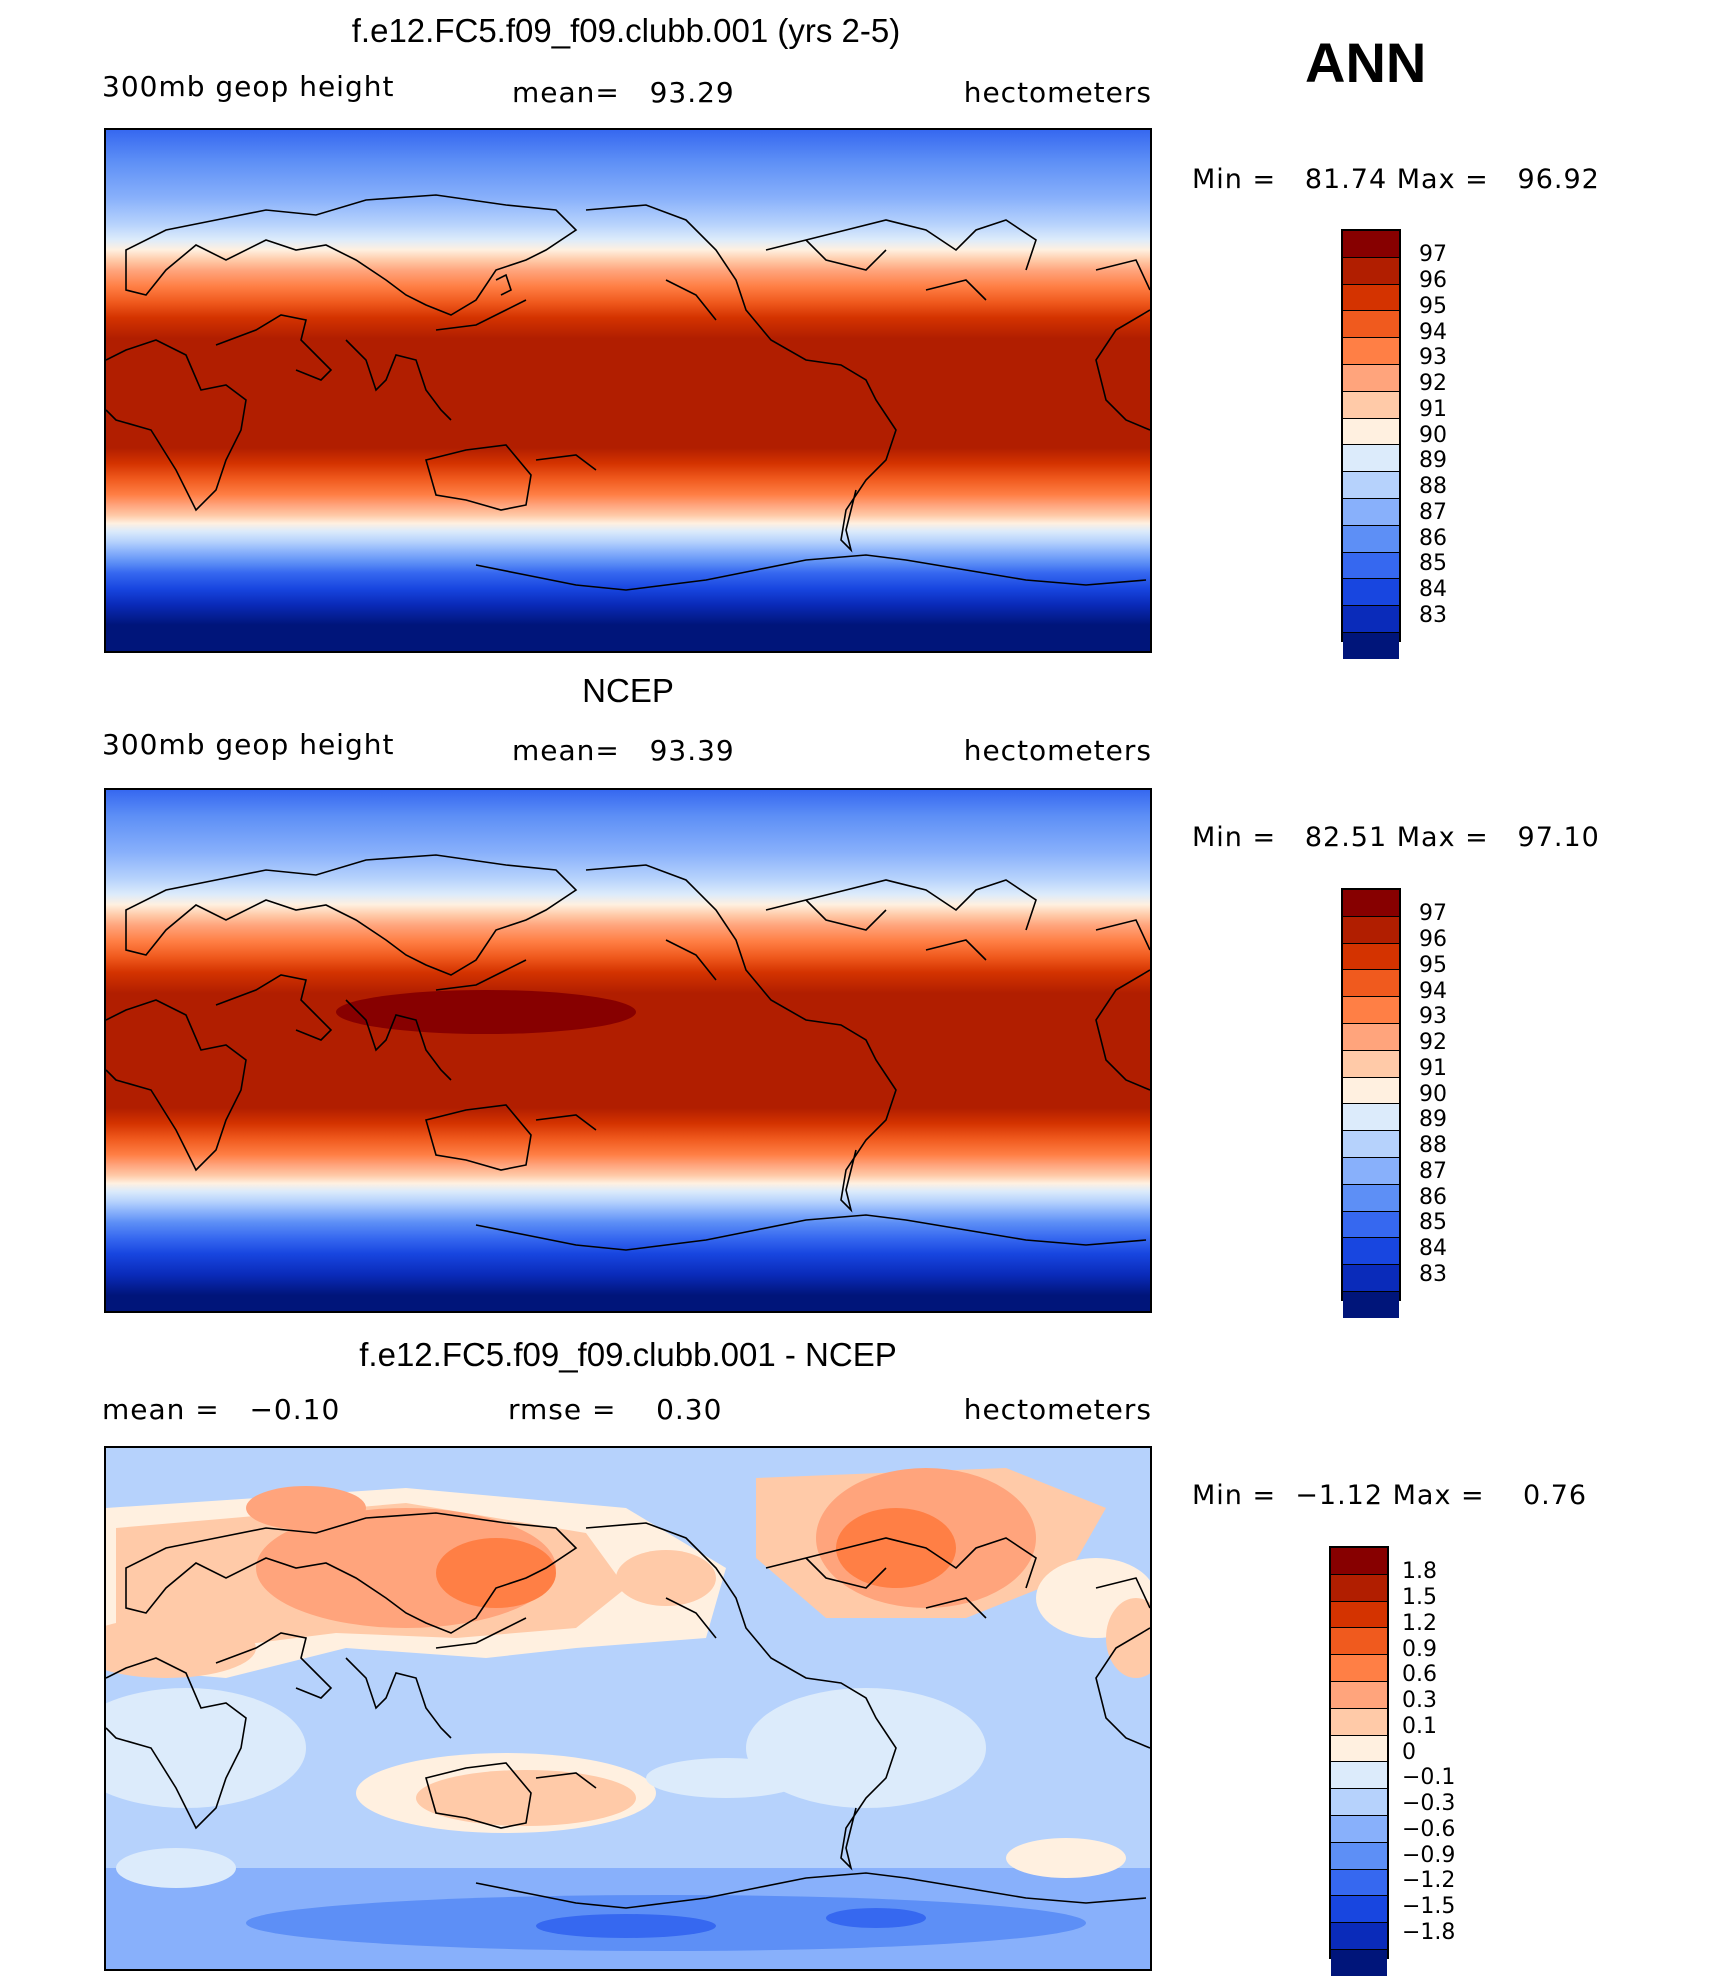 The image size is (1710, 1976). What do you see at coordinates (1390, 1495) in the screenshot?
I see `panel3-minmax: Min = −1.12 Max = 0.76` at bounding box center [1390, 1495].